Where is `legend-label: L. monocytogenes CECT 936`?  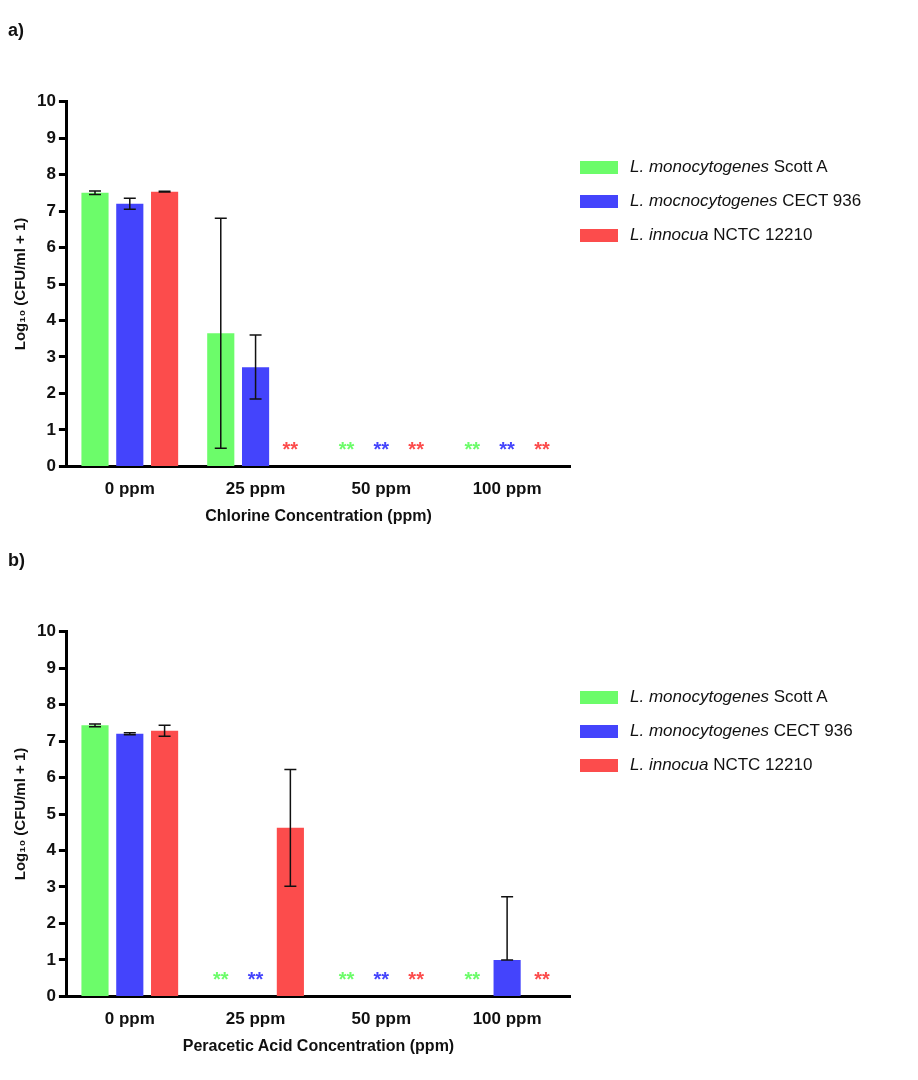
legend-label: L. monocytogenes CECT 936 is located at coordinates (741, 731).